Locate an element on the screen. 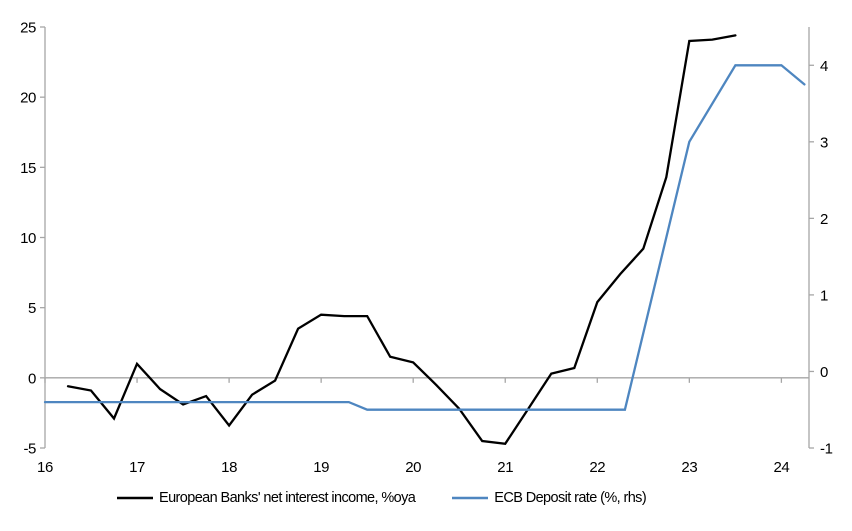 The width and height of the screenshot is (852, 531). left-axis-tick-label-15: 15 is located at coordinates (28, 168).